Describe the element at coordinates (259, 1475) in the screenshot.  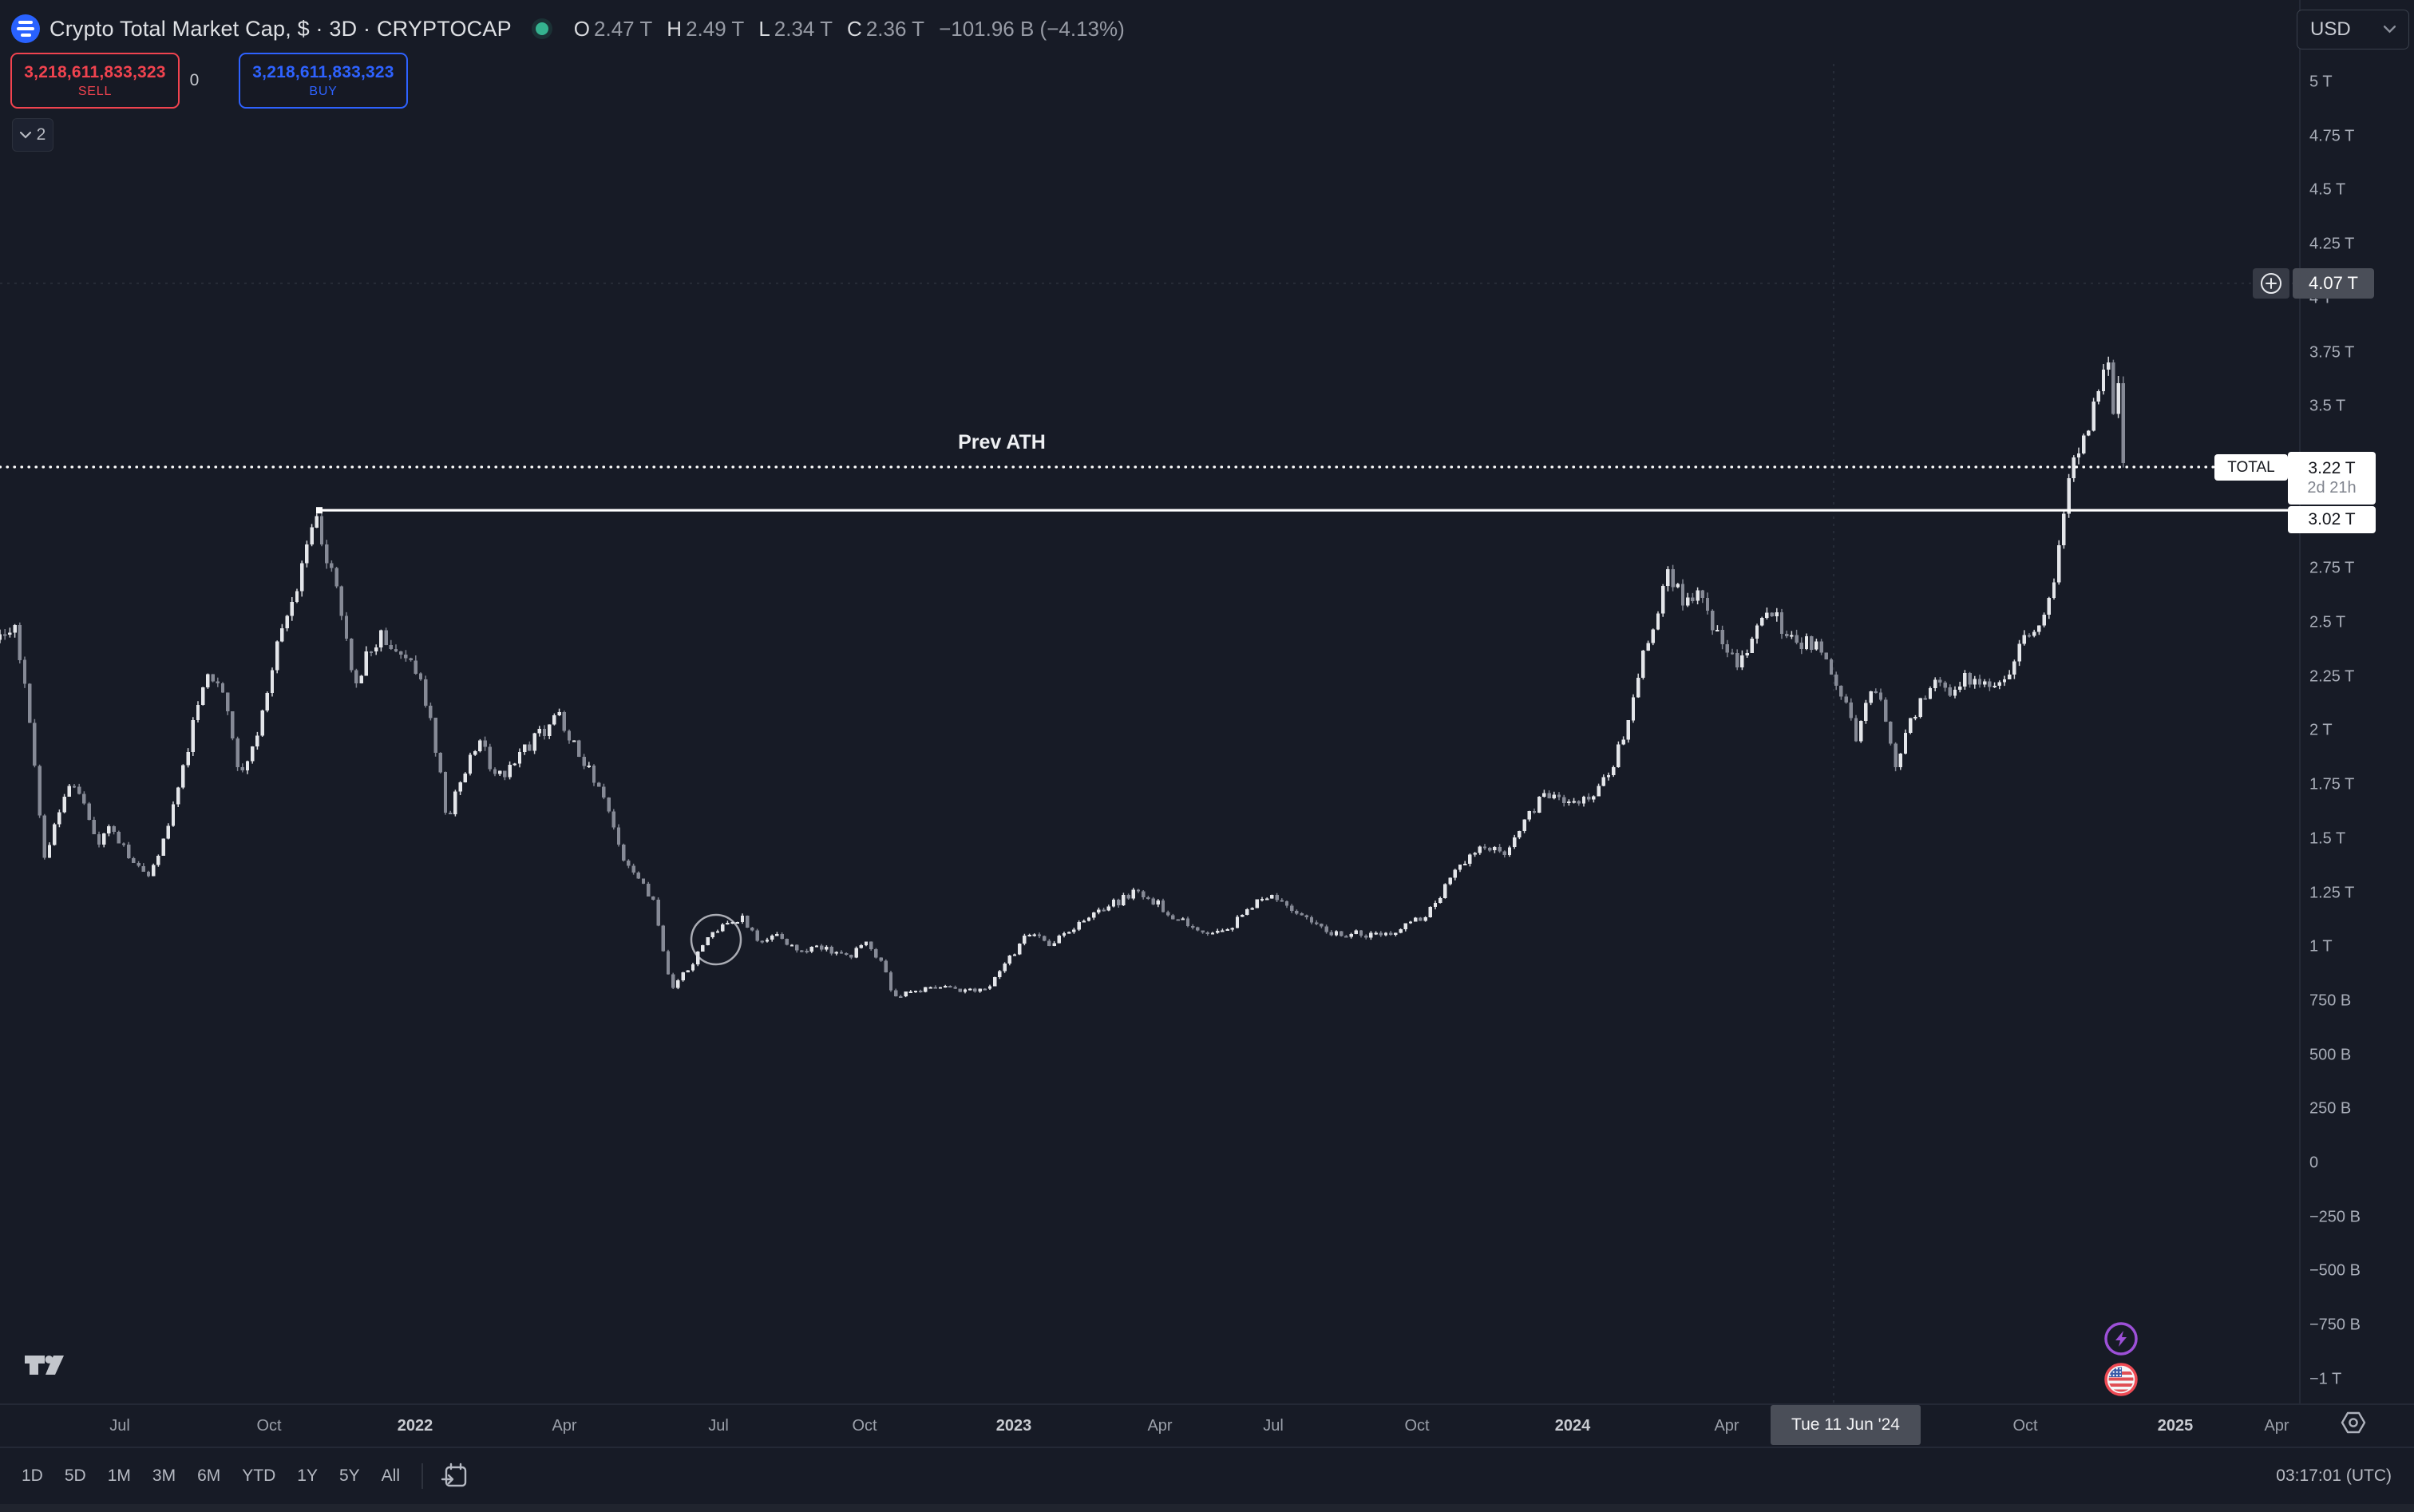
I see `range-button-ytd: YTD` at that location.